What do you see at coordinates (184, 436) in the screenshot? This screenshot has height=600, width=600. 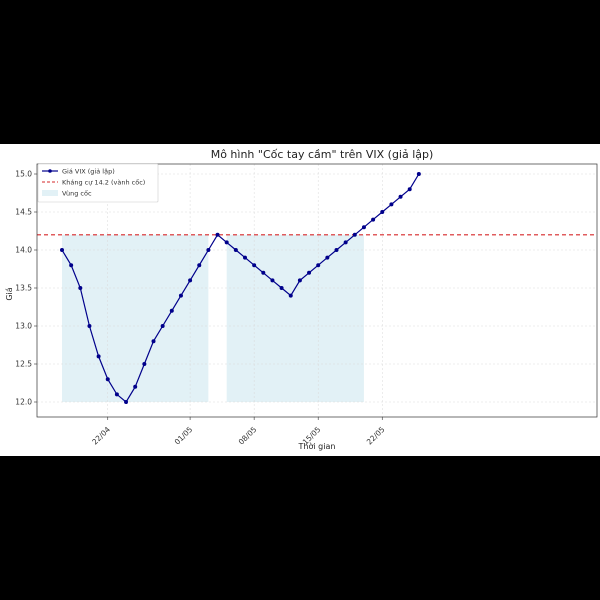 I see `x-tick-label: 01/05` at bounding box center [184, 436].